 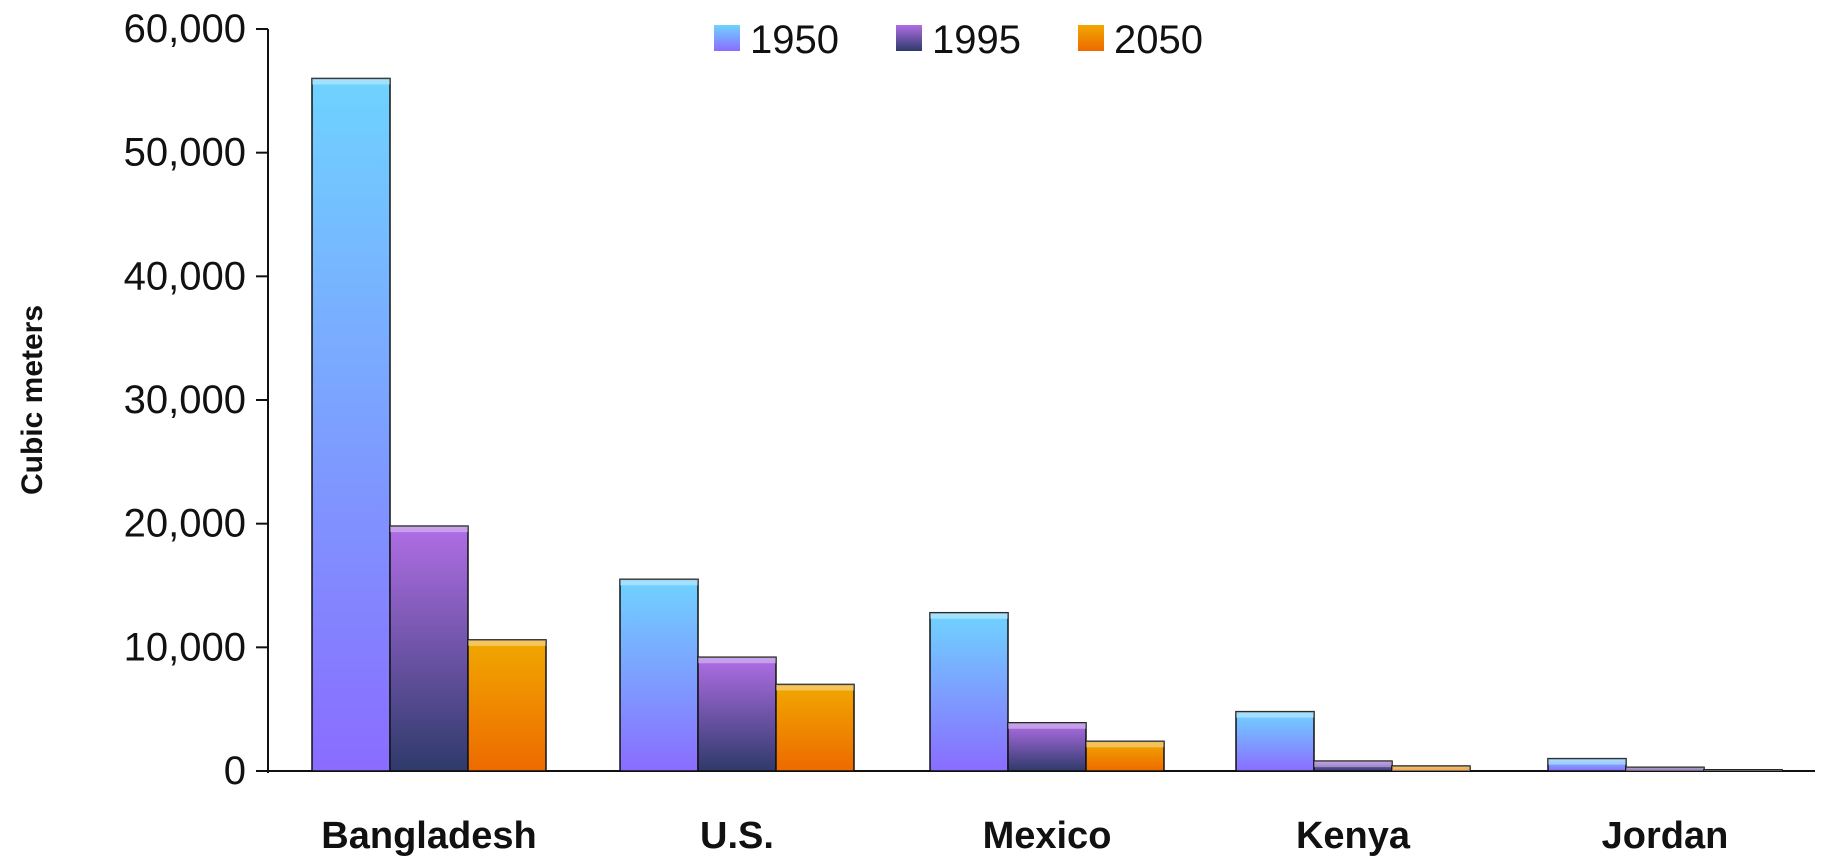 I want to click on x-category-label: U.S., so click(x=737, y=836).